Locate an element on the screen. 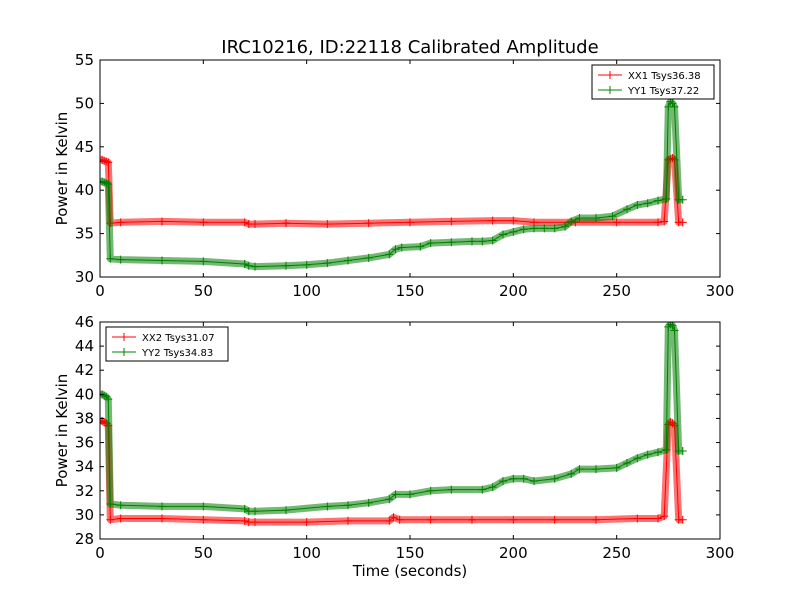  figure-title: IRC10216, ID:22118 Calibrated Amplitude is located at coordinates (409, 47).